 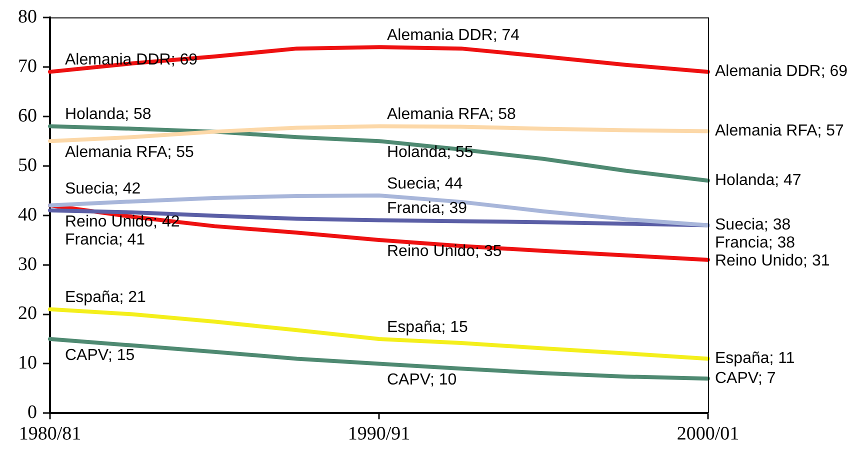 I want to click on data-label: Francia; 41, so click(x=105, y=239).